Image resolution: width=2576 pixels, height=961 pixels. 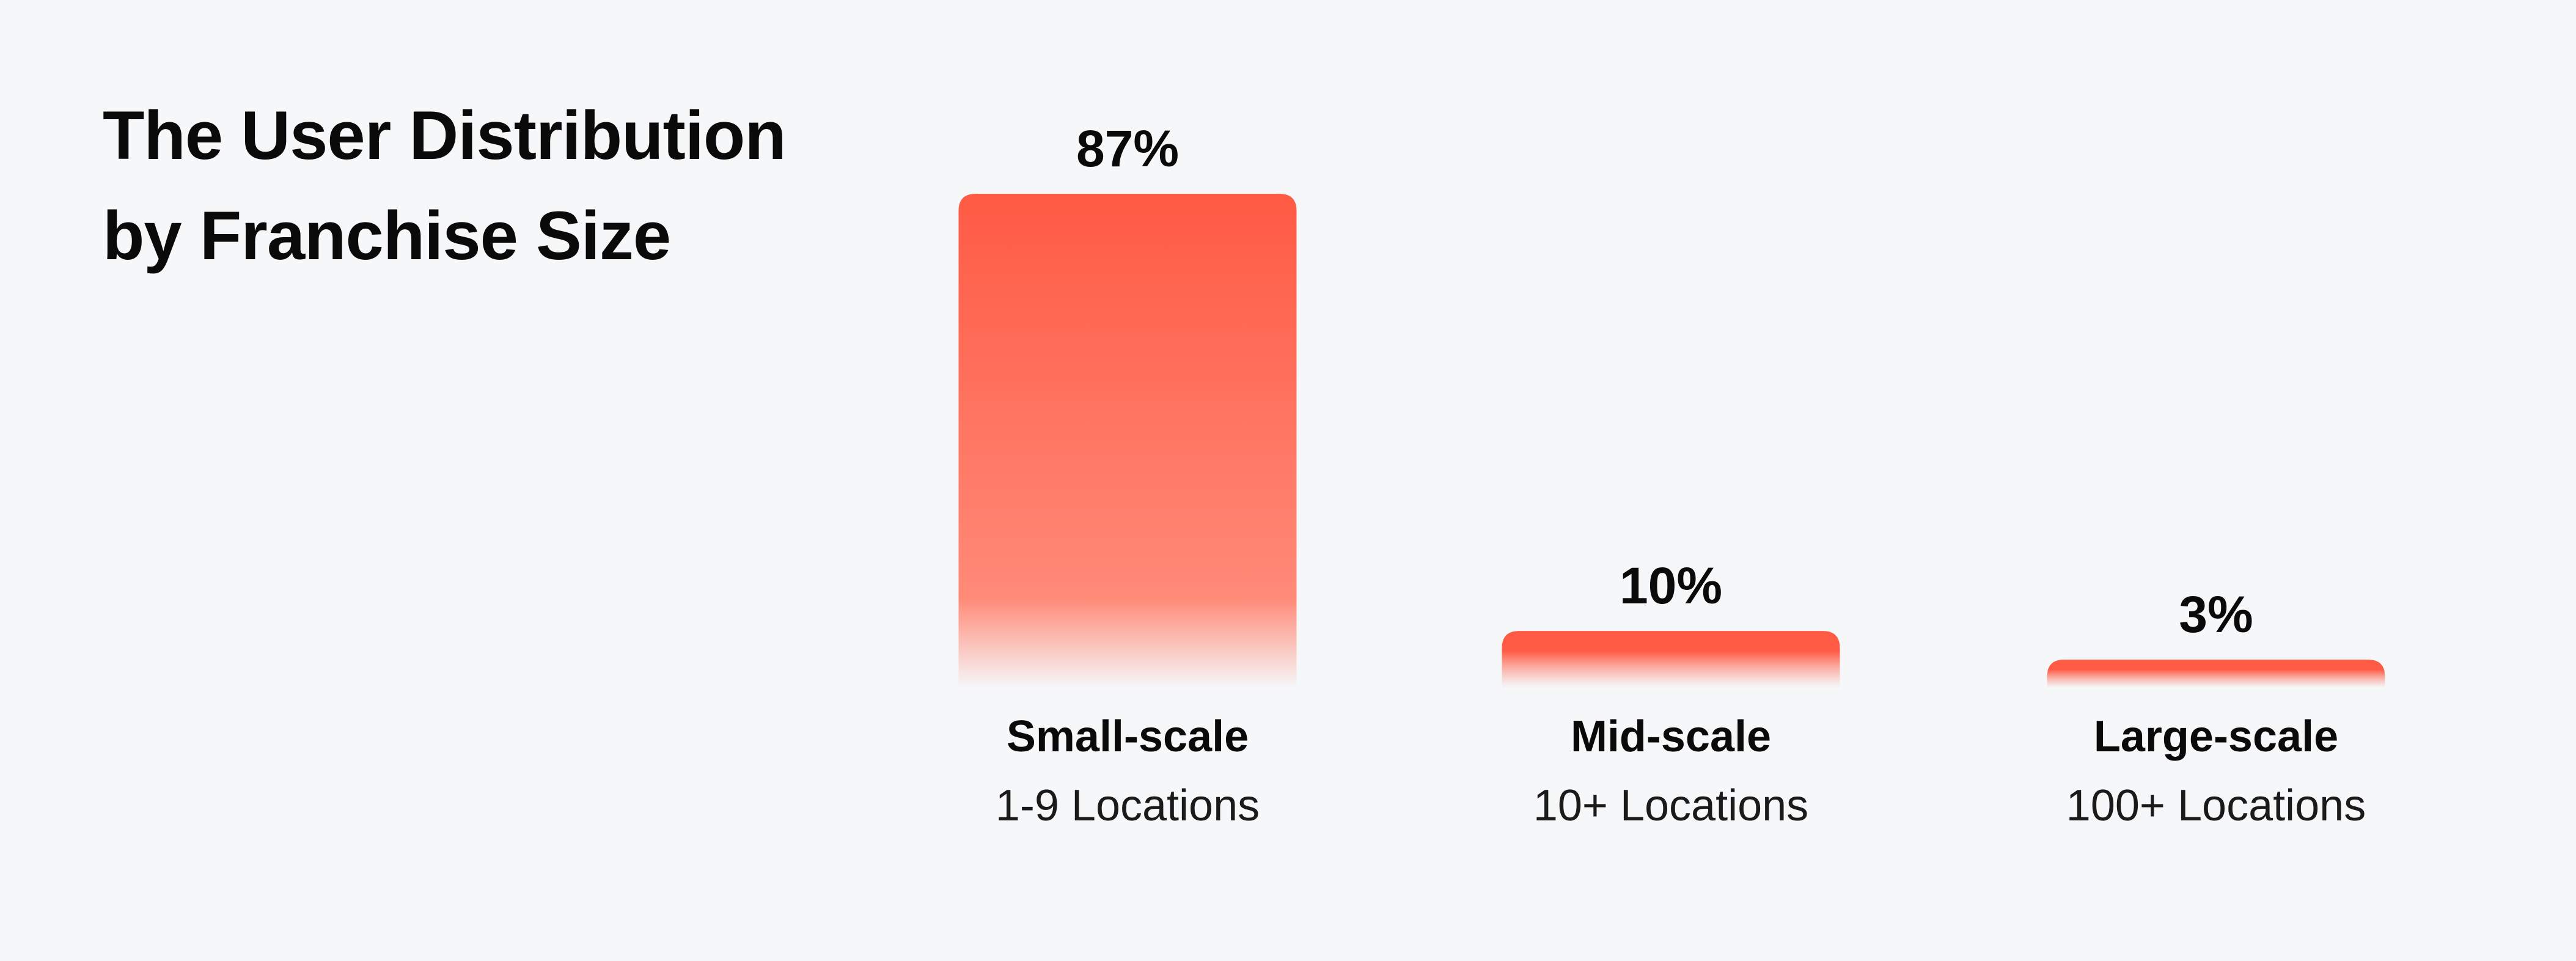 What do you see at coordinates (494, 186) in the screenshot?
I see `chart-title: The User Distribution by Franchise Size` at bounding box center [494, 186].